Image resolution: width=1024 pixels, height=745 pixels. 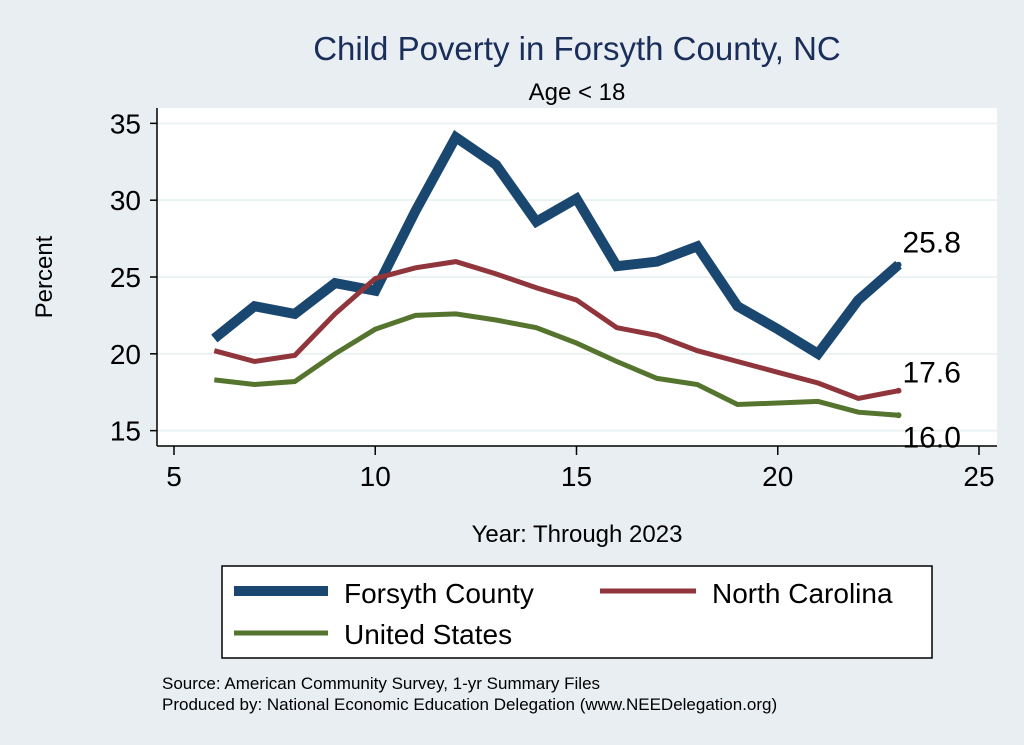 I want to click on y-tick-label-30: 30, so click(x=125, y=200).